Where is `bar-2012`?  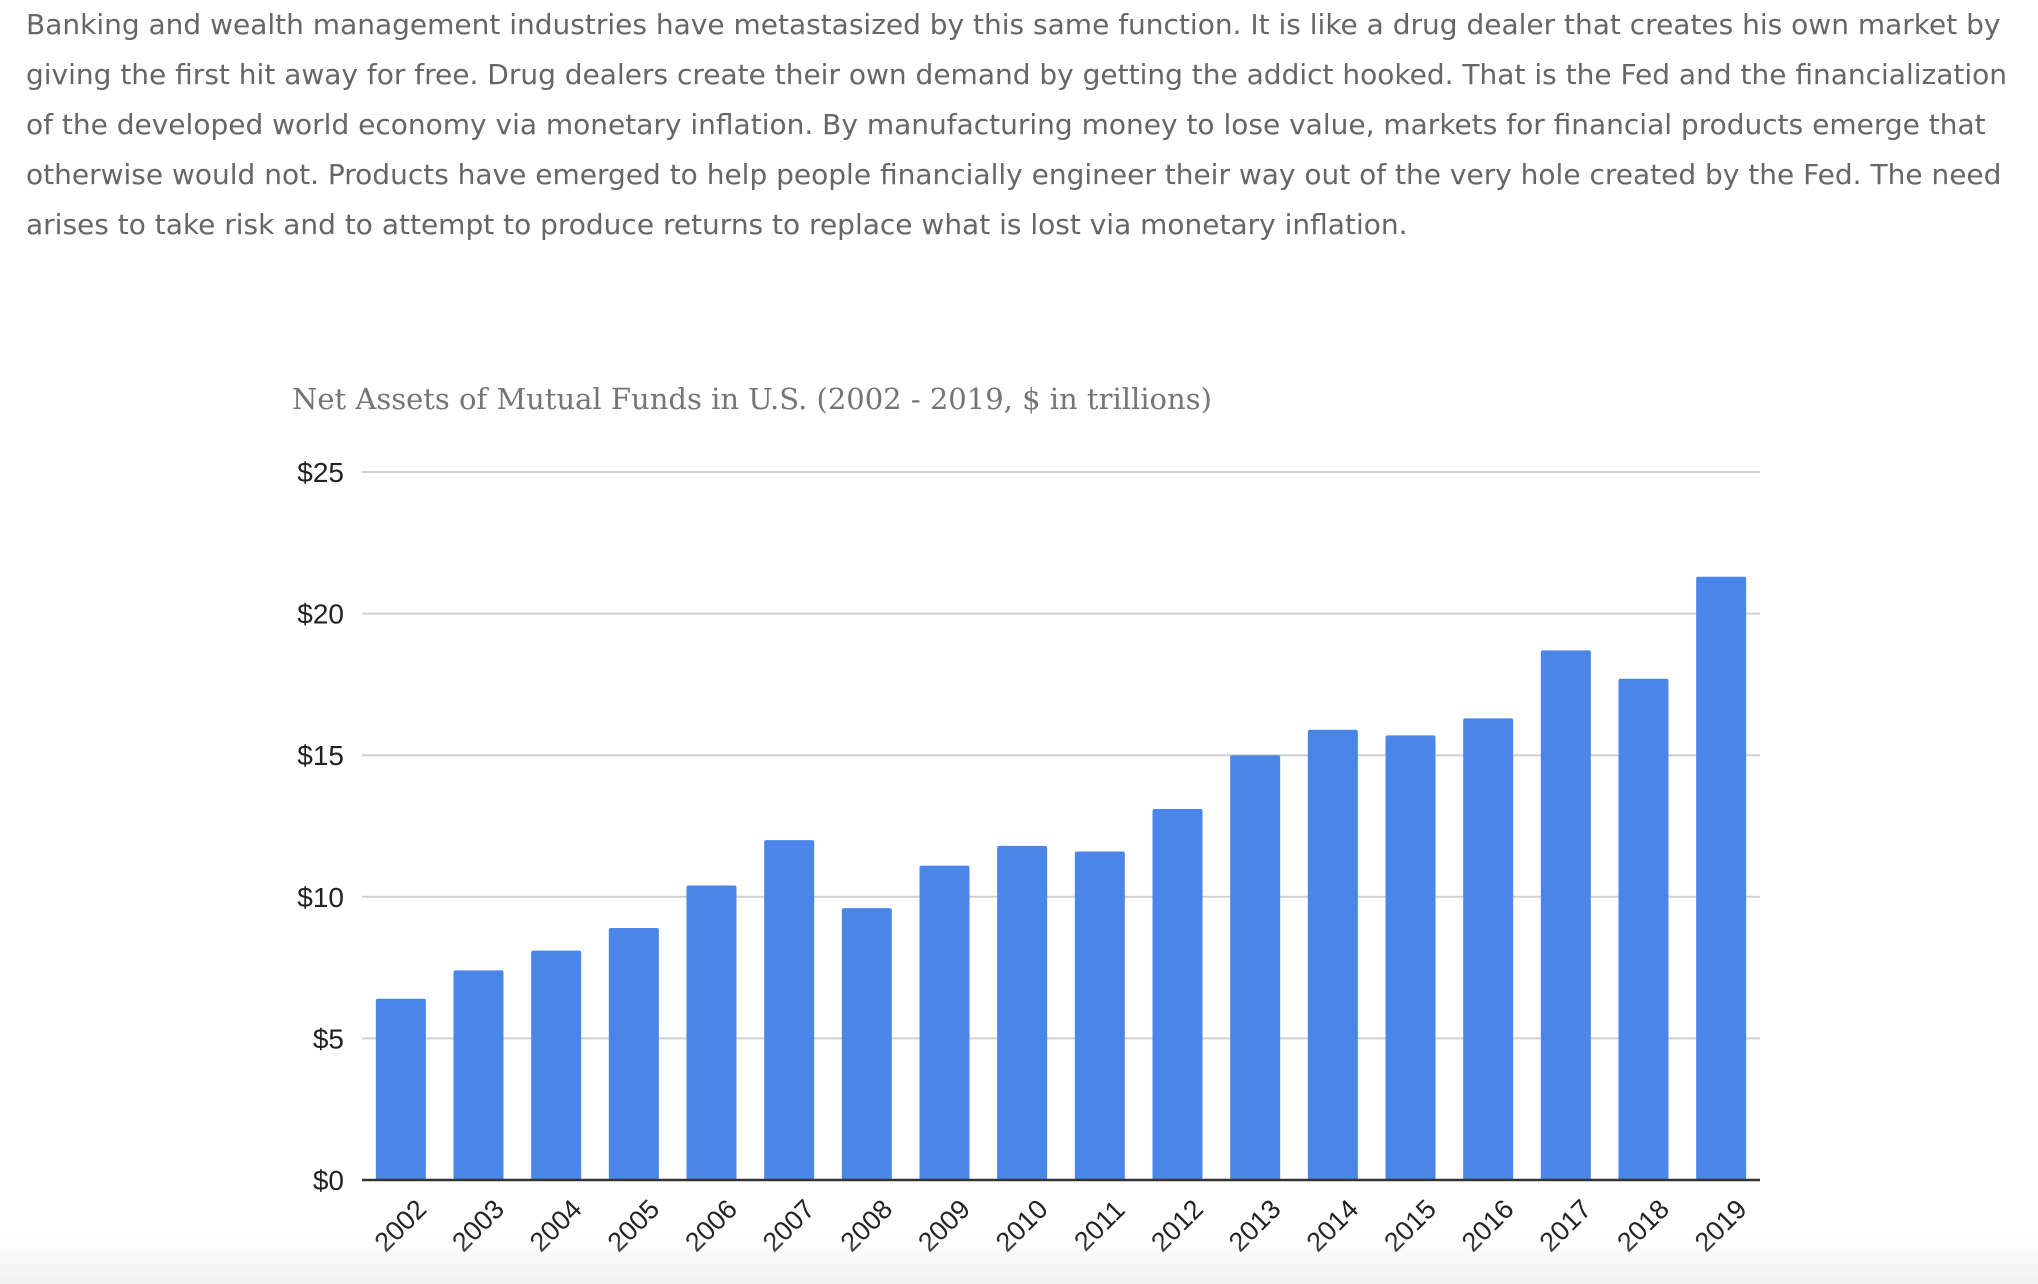
bar-2012 is located at coordinates (1177, 994).